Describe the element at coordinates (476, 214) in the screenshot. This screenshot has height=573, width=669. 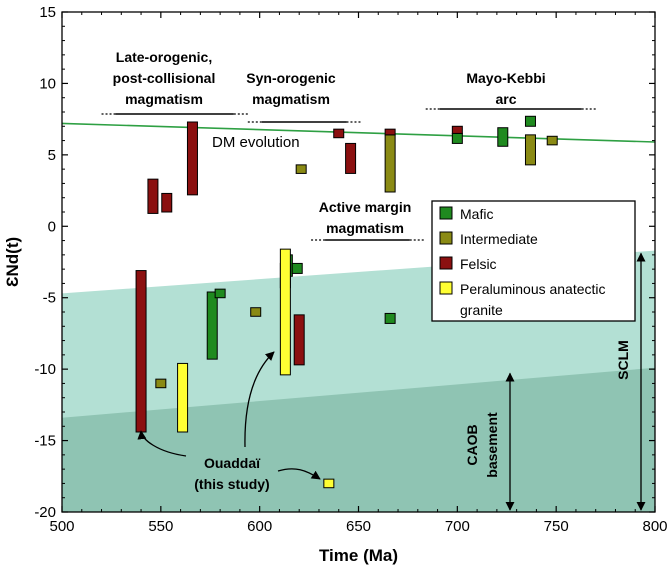
I see `legend-label: Mafic` at that location.